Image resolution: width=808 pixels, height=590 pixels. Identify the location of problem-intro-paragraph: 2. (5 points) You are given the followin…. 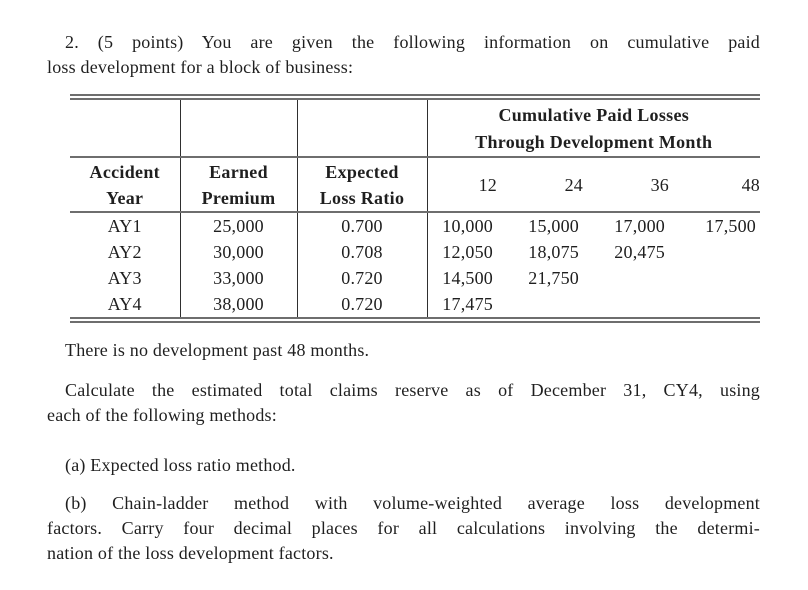
(403, 55).